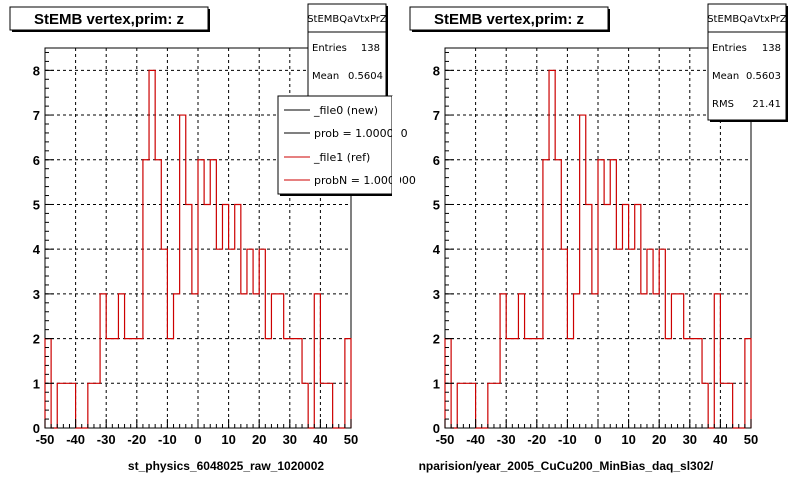  What do you see at coordinates (361, 133) in the screenshot?
I see `legend-label: prob = 1.000000` at bounding box center [361, 133].